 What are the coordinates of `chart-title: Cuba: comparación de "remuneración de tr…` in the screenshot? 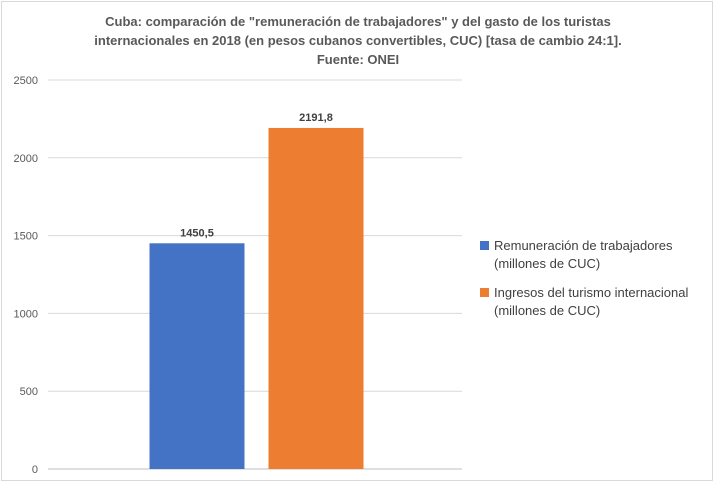 It's located at (358, 40).